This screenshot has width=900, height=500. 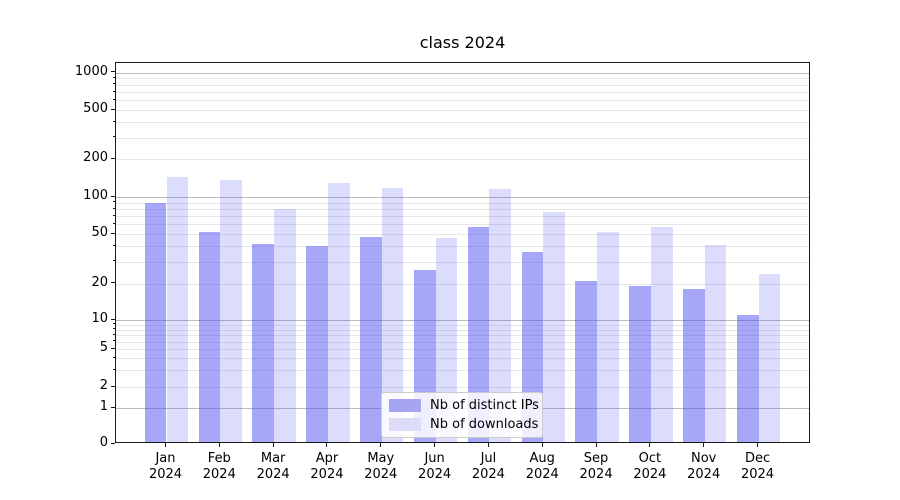 I want to click on x-tick-label: Jan 2024, so click(x=165, y=466).